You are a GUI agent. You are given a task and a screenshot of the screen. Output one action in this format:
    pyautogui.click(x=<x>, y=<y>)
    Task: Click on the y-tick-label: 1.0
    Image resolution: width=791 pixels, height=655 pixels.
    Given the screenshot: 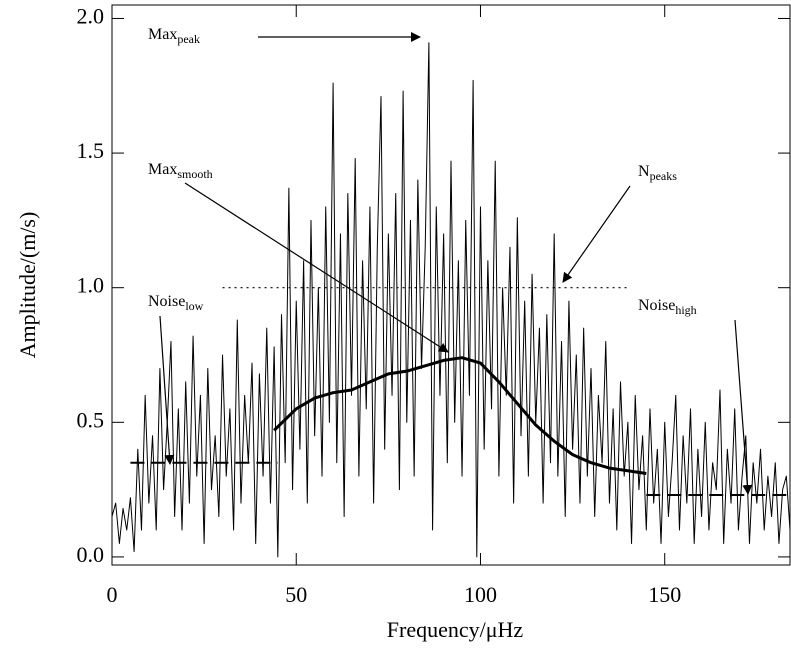 What is the action you would take?
    pyautogui.click(x=91, y=285)
    